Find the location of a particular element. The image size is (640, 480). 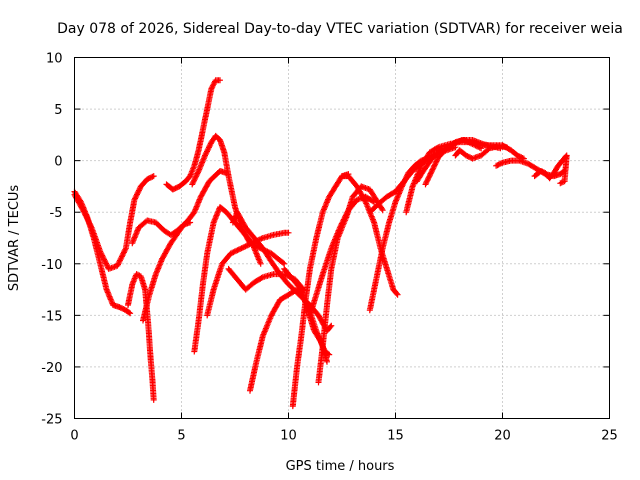

x-tick-label: 5 is located at coordinates (181, 436).